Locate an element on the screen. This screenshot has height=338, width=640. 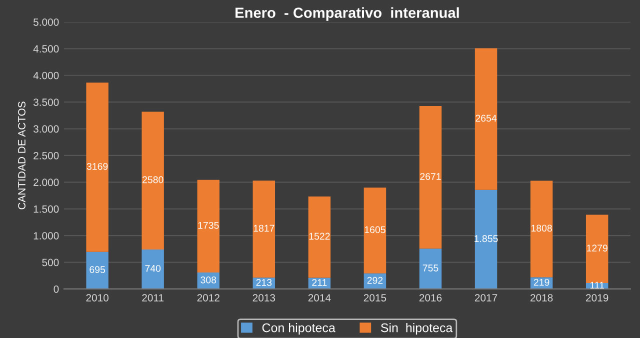
data-label: 1735 is located at coordinates (208, 225).